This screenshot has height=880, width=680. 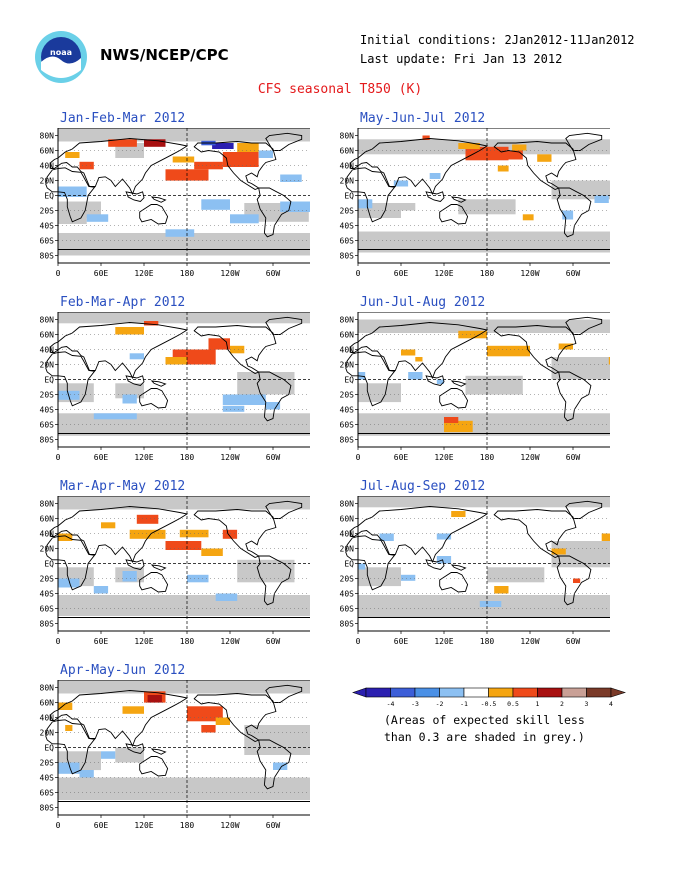 What do you see at coordinates (123, 302) in the screenshot?
I see `panel-title: Feb-Mar-Apr 2012` at bounding box center [123, 302].